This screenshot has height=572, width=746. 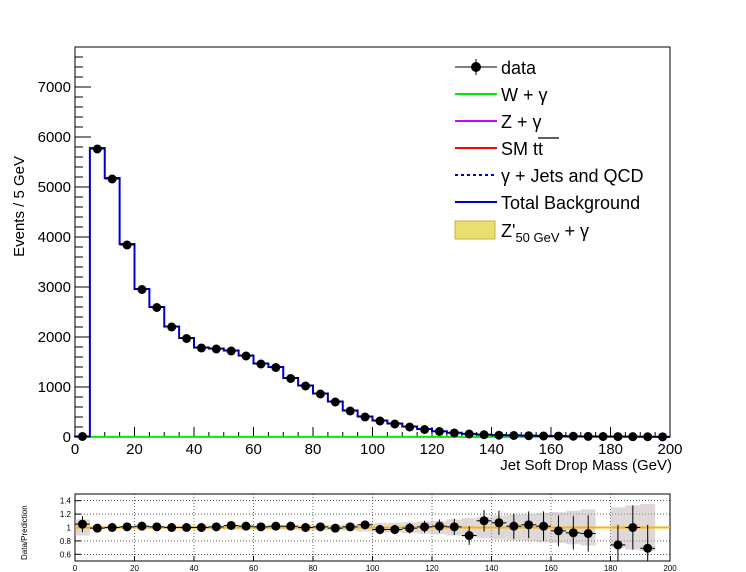 I want to click on ratio-points, so click(x=365, y=533).